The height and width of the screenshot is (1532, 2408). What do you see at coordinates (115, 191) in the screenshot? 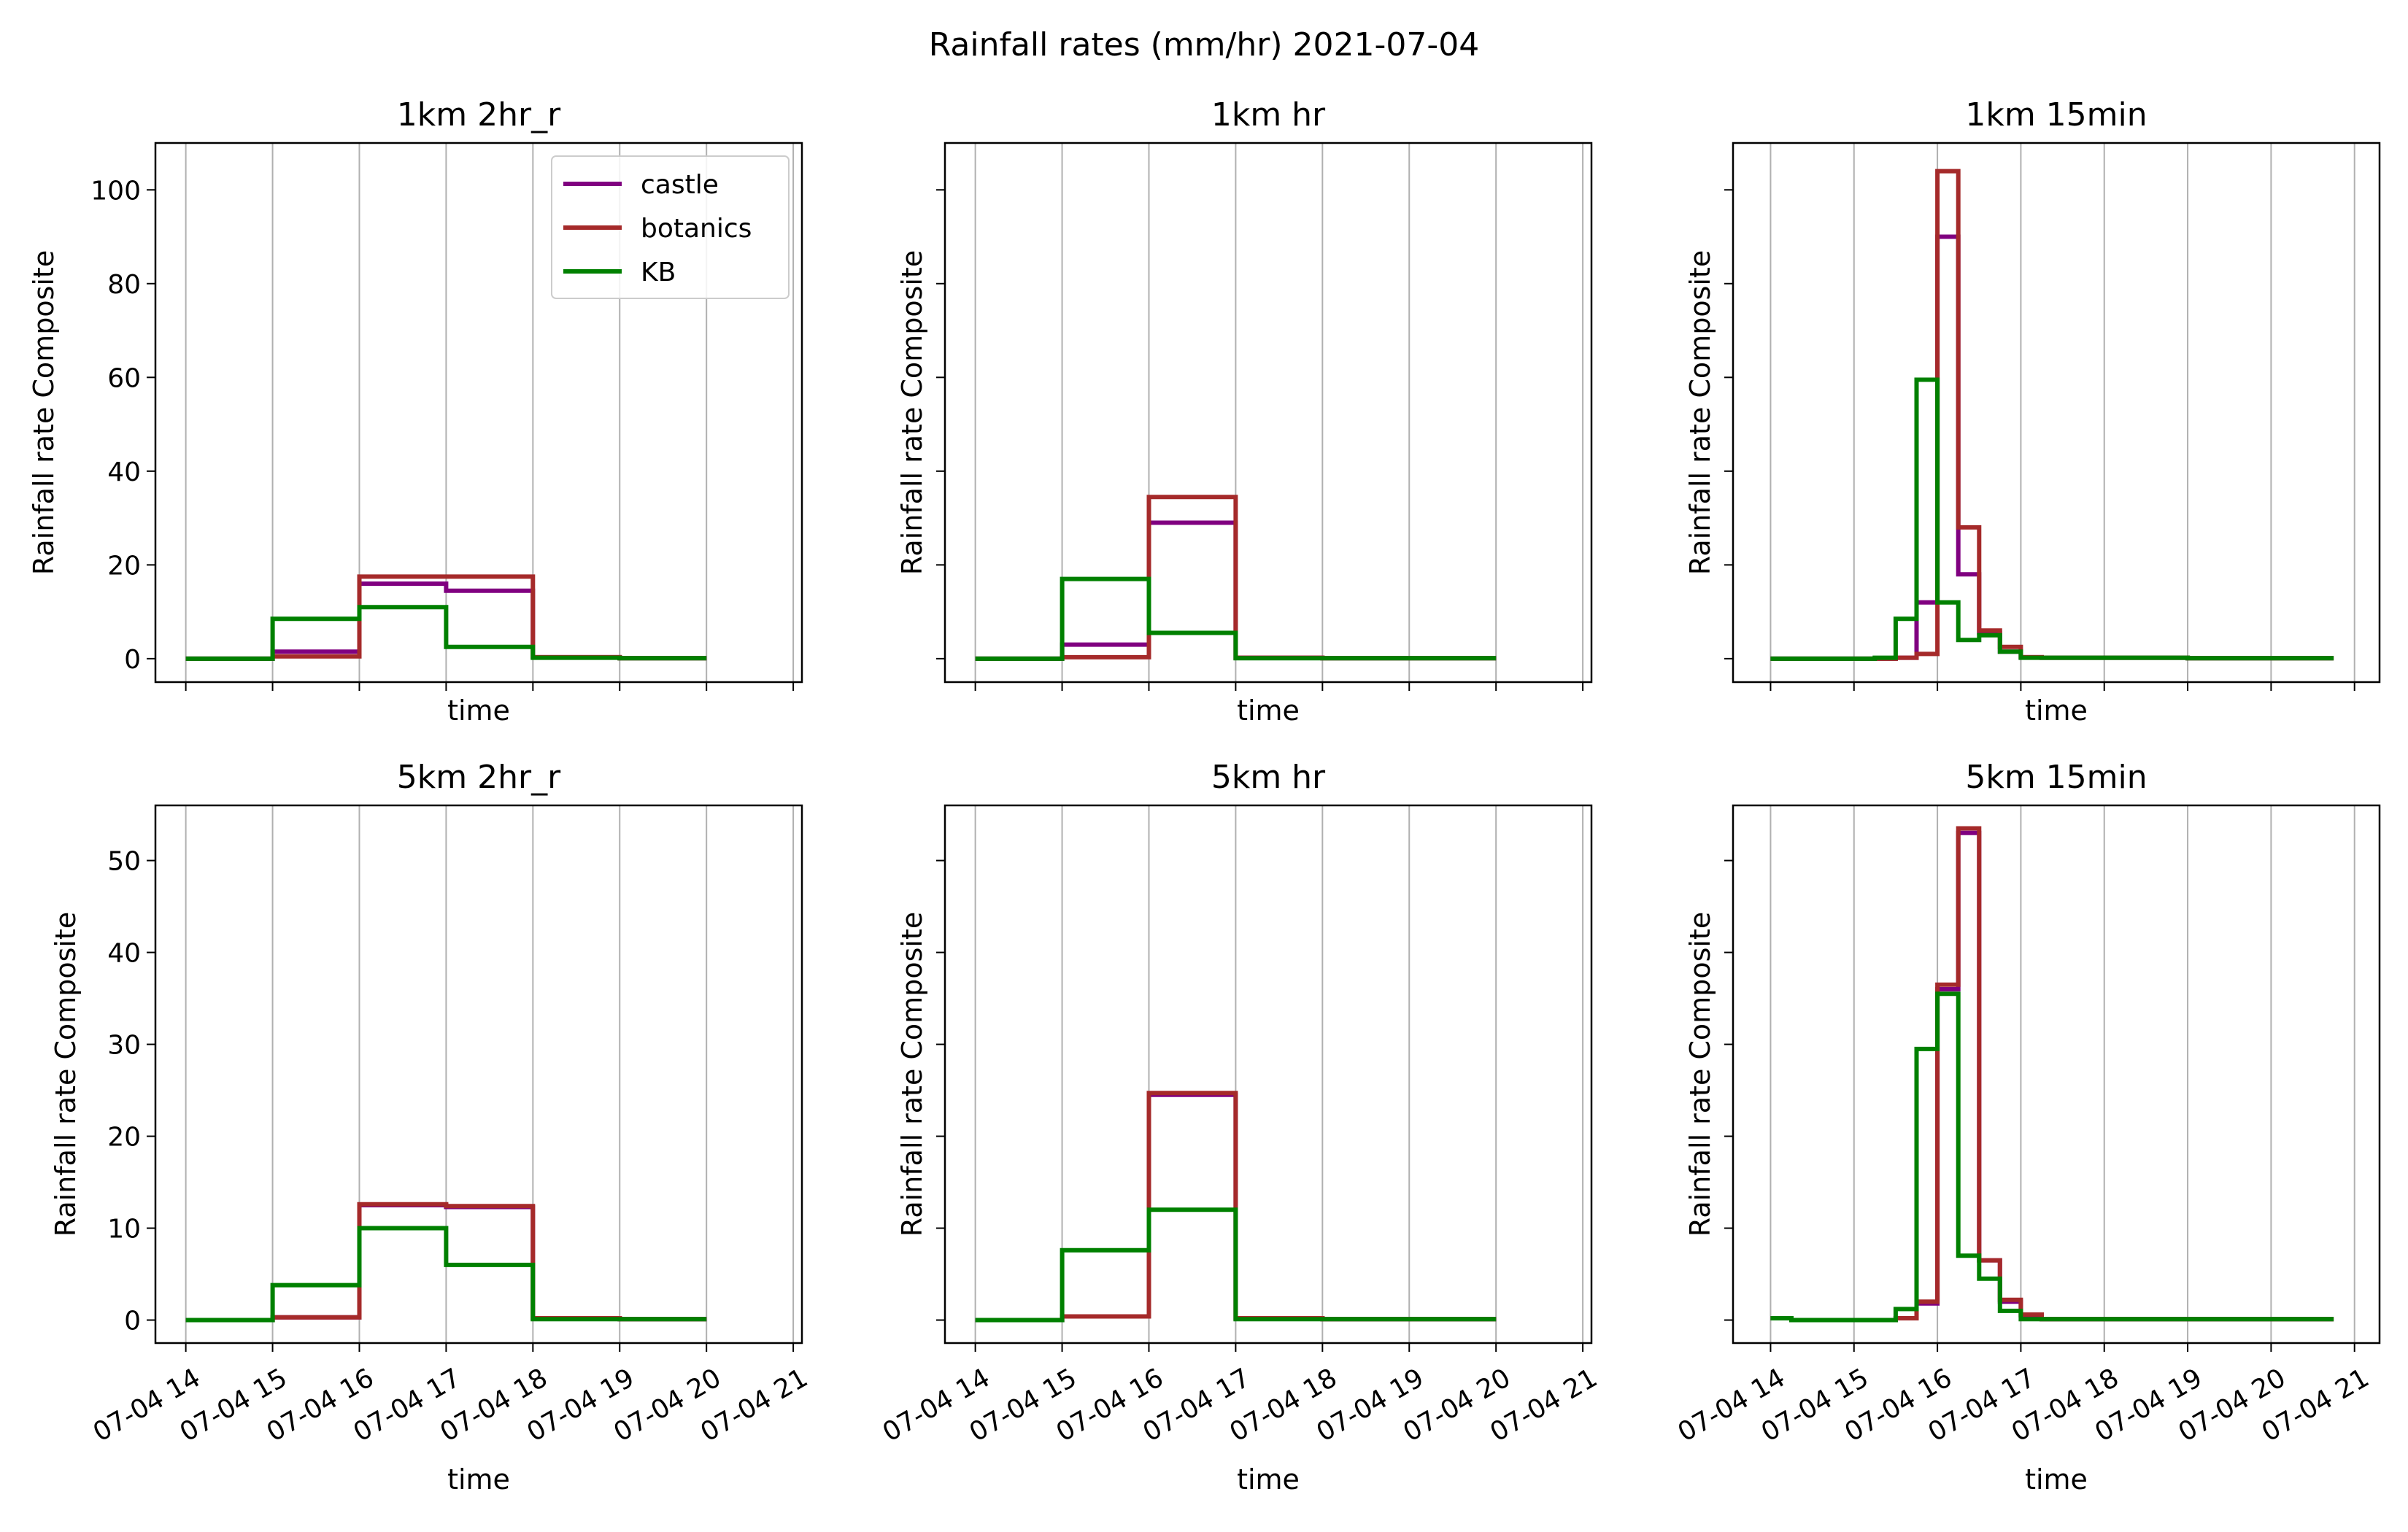
I see `y-tick-label: 100` at bounding box center [115, 191].